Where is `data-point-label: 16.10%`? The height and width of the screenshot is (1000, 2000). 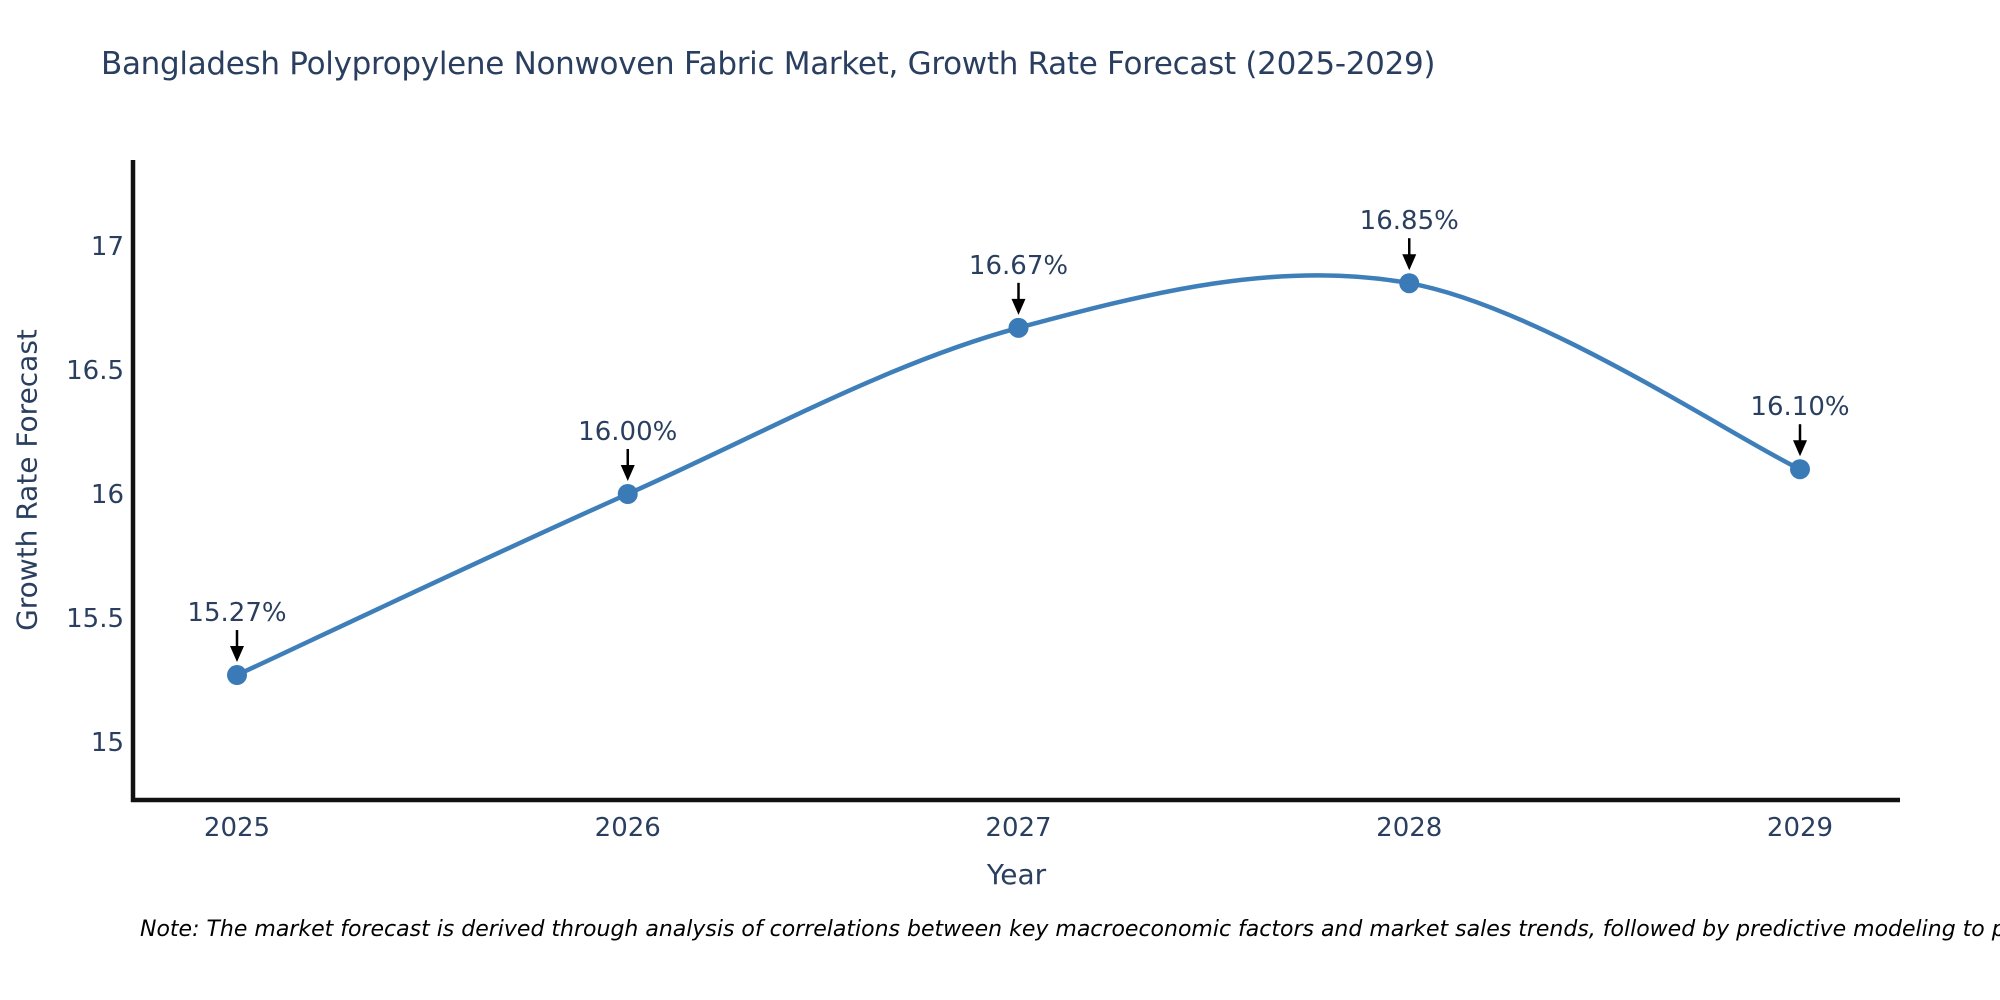 data-point-label: 16.10% is located at coordinates (1799, 407).